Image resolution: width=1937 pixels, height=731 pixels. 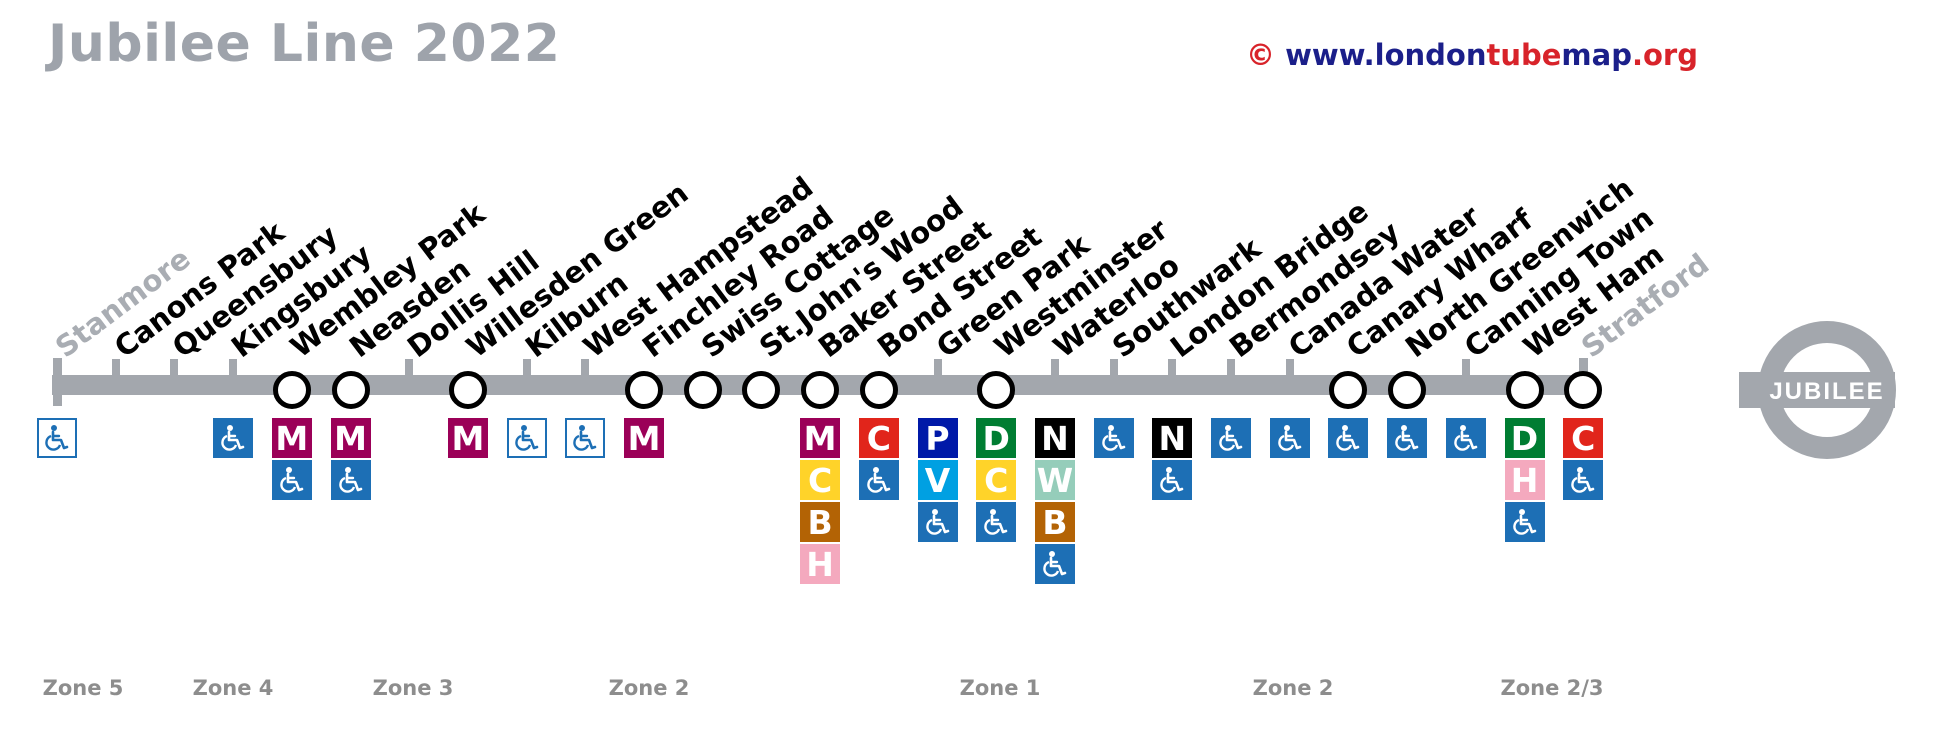 I want to click on roundel-label: JUBILEE, so click(x=1826, y=391).